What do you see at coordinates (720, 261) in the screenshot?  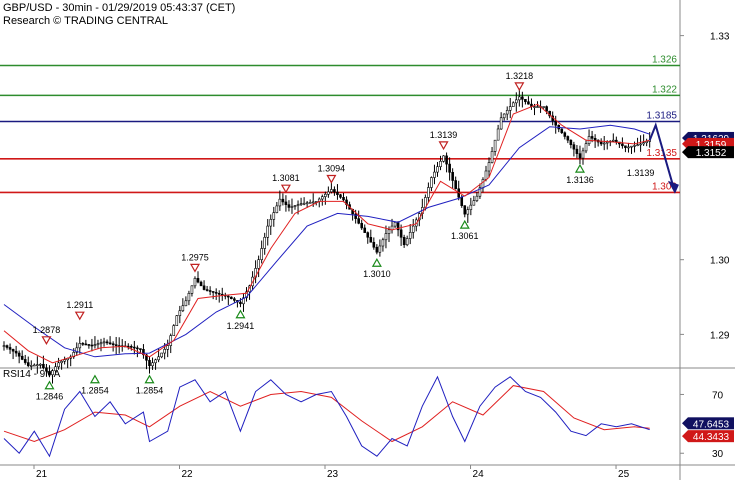 I see `price-tick-label: 1.30` at bounding box center [720, 261].